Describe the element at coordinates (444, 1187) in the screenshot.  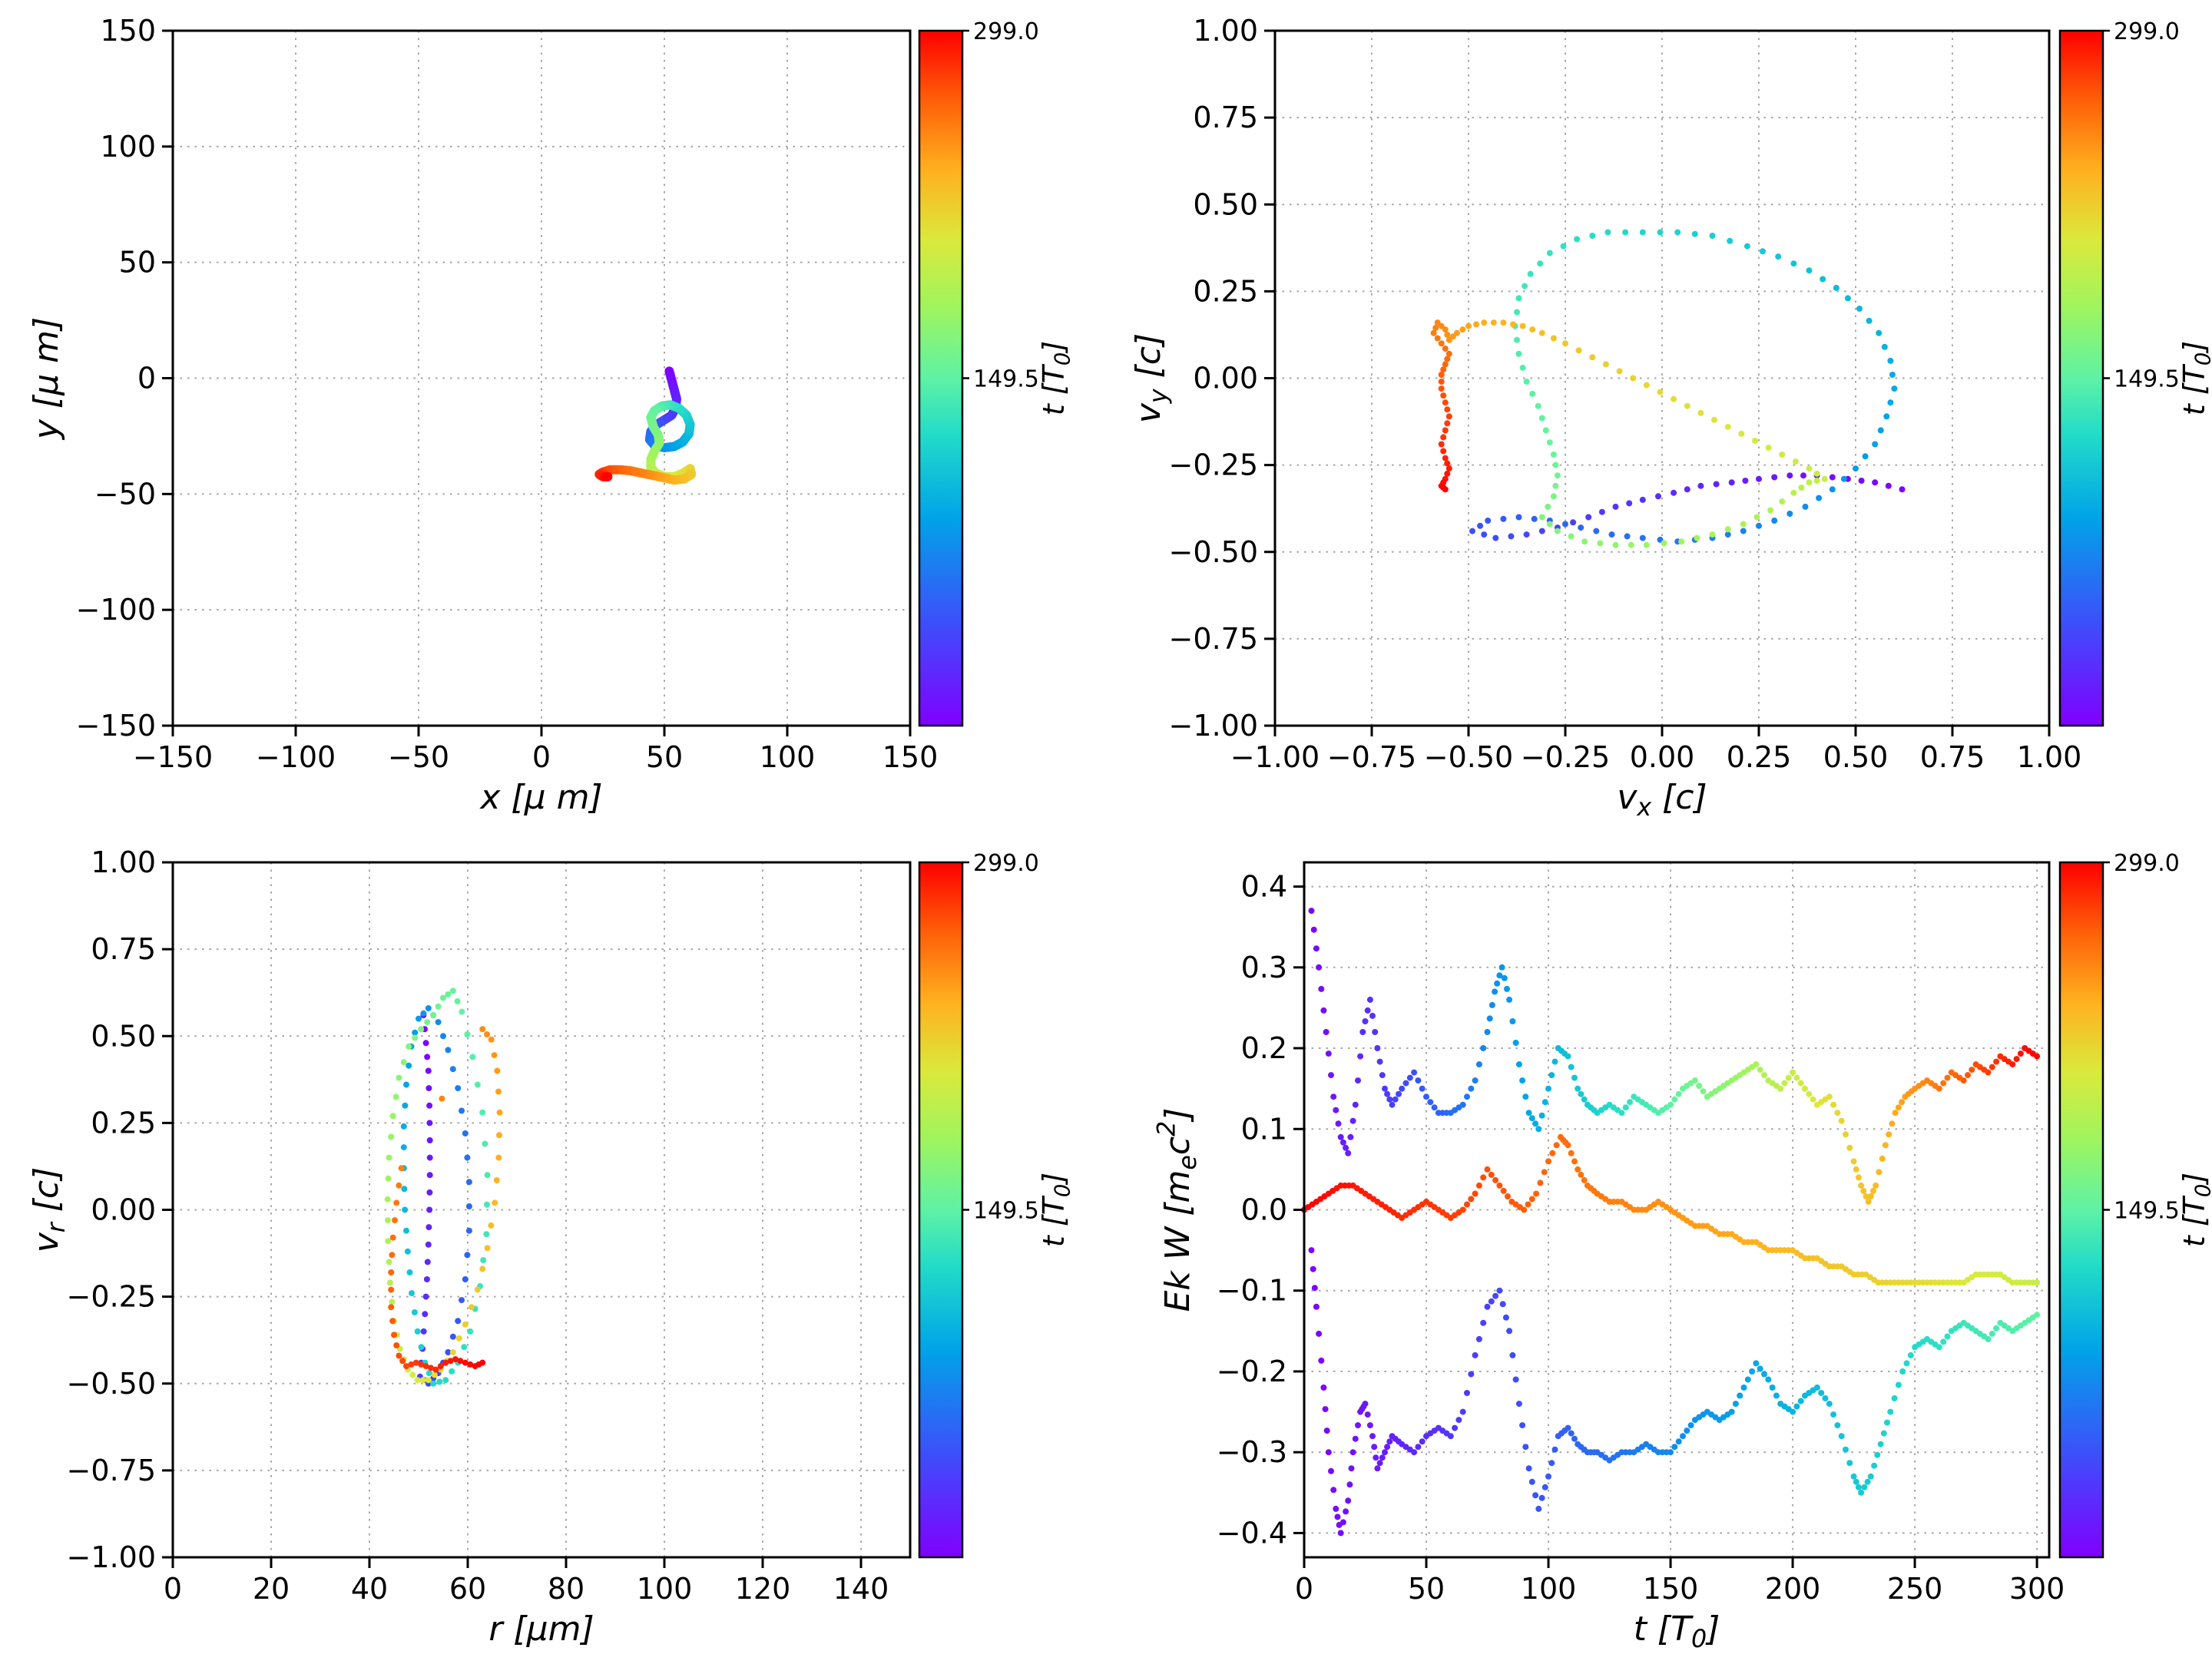
I see `series-radial-phase-orbit` at that location.